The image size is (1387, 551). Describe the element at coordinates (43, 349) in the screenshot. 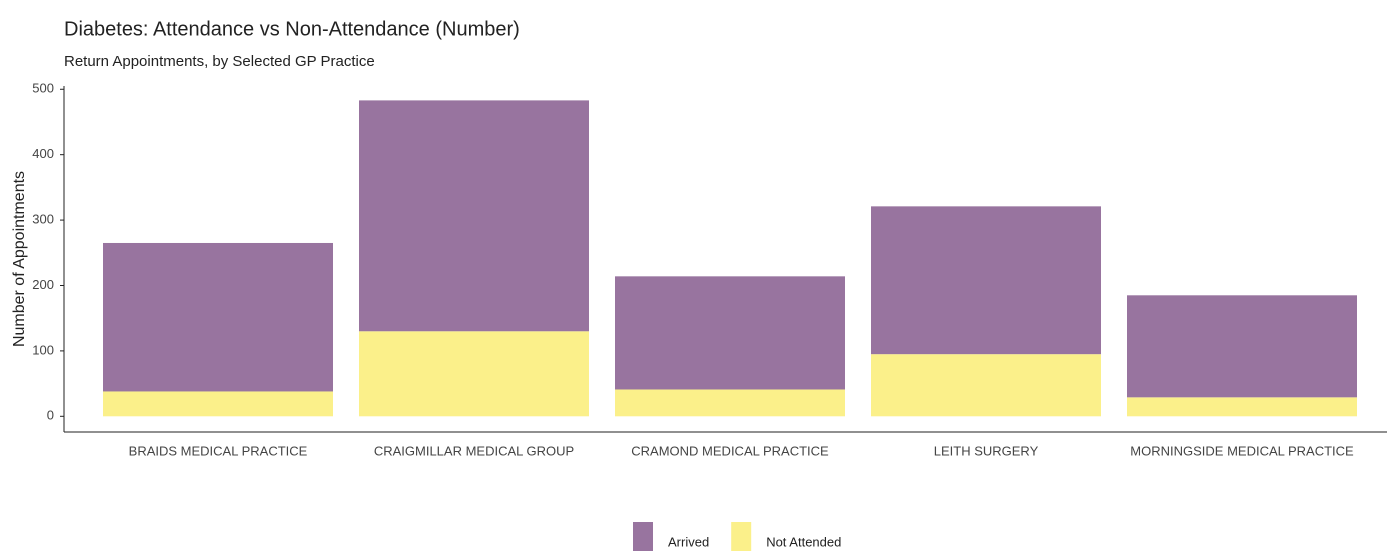

I see `y-tick-label: 100` at that location.